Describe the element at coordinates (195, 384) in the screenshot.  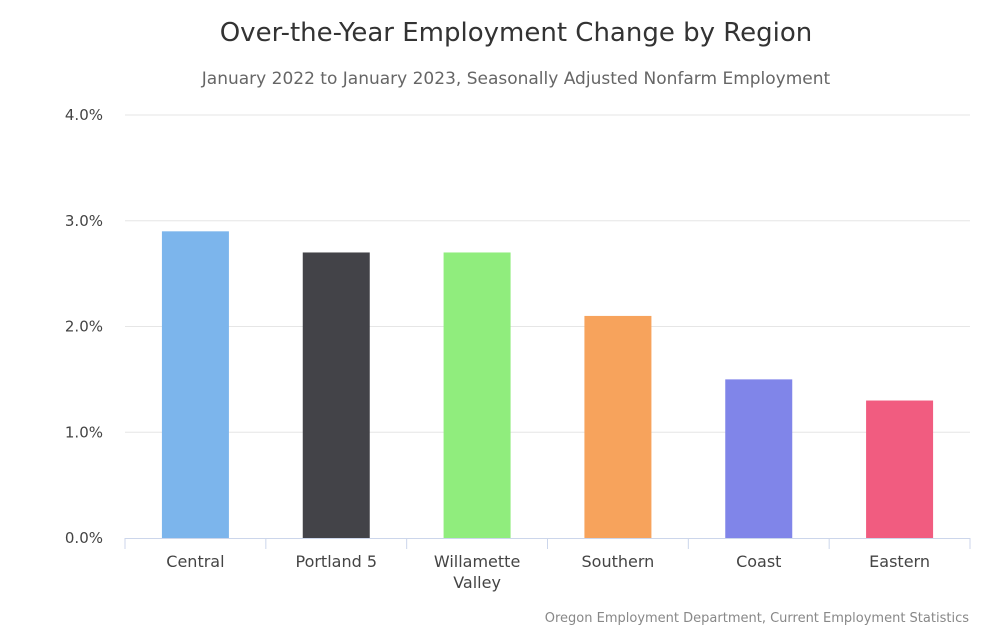
I see `bar-central` at that location.